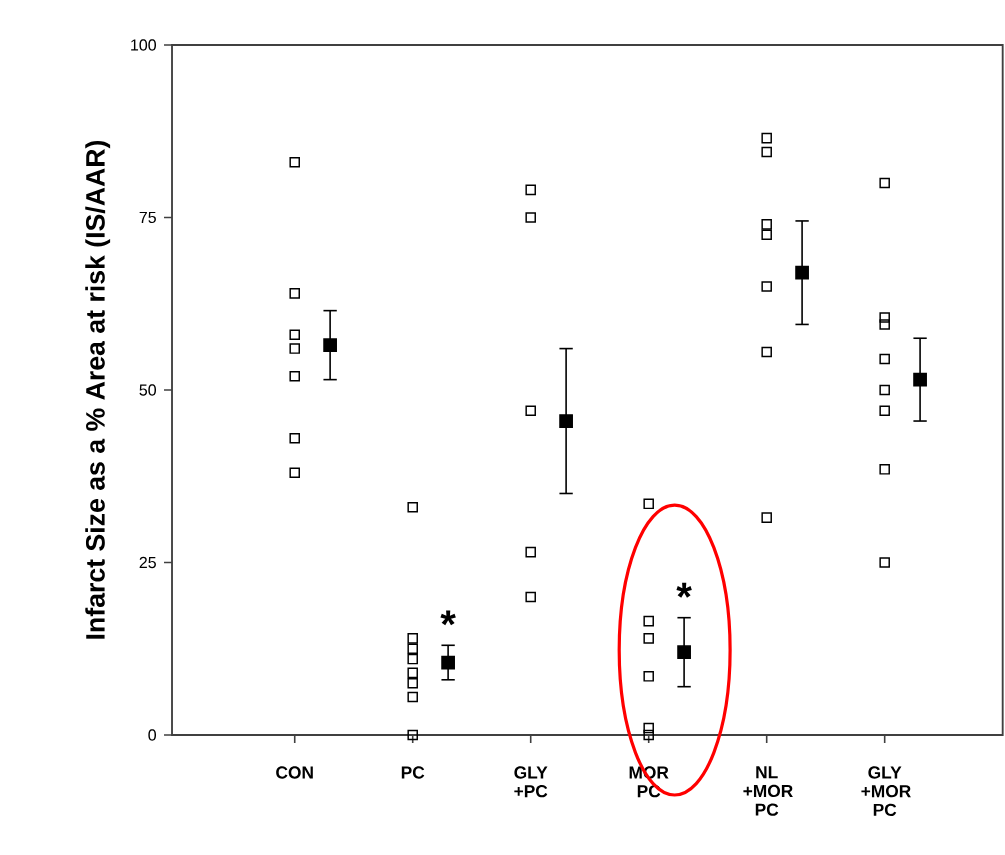  Describe the element at coordinates (148, 390) in the screenshot. I see `y-tick-label: 50` at that location.